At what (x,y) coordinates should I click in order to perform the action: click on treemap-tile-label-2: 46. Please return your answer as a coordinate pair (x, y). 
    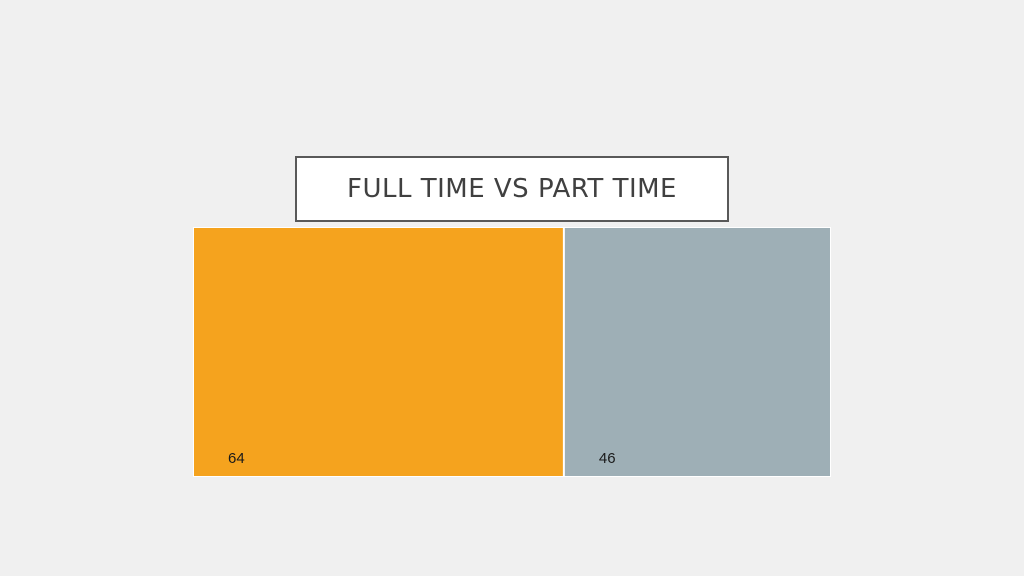
    Looking at the image, I should click on (607, 458).